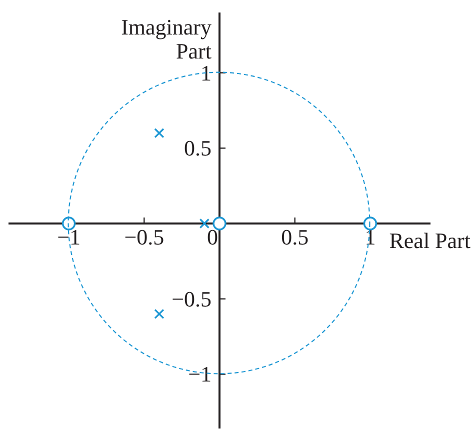 This screenshot has width=474, height=430. Describe the element at coordinates (198, 148) in the screenshot. I see `y-tick-label: 0.5` at that location.